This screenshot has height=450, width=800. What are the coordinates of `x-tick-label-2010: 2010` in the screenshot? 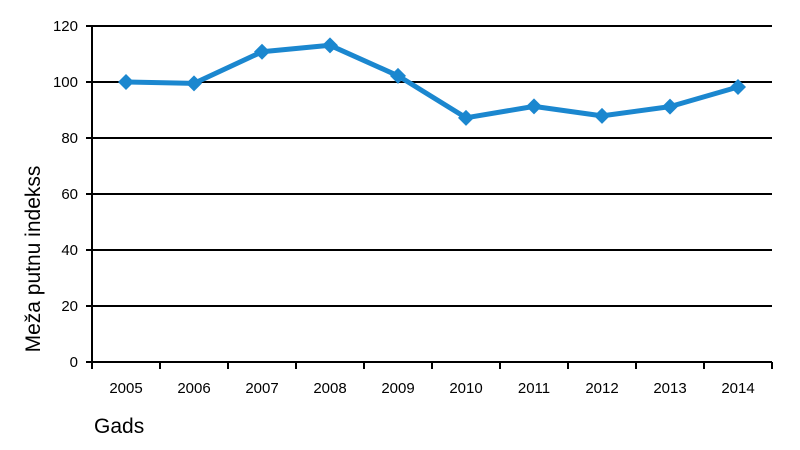 It's located at (465, 388).